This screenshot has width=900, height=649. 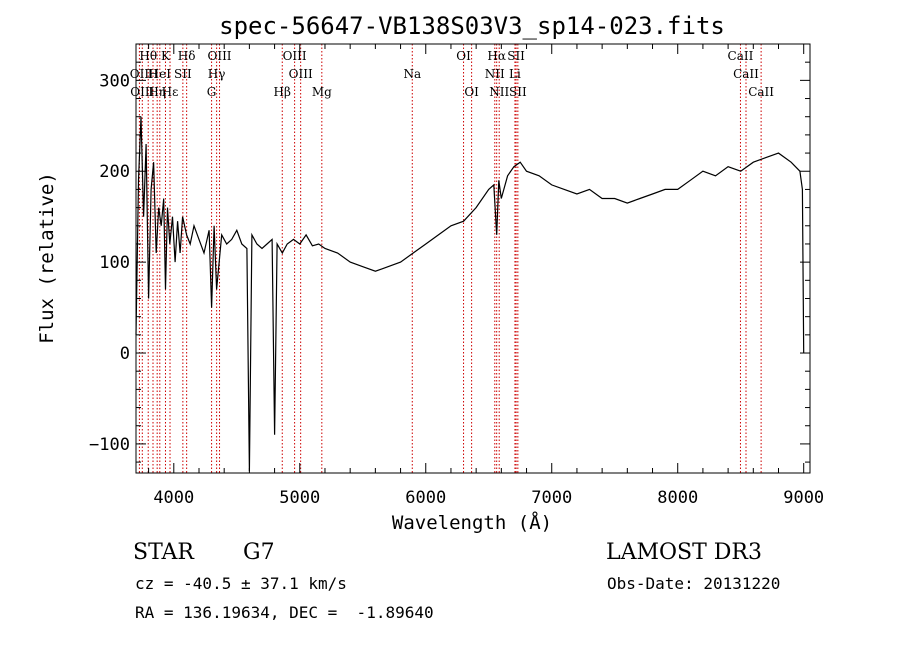 What do you see at coordinates (47, 258) in the screenshot?
I see `y-axis-label: Flux (relative)` at bounding box center [47, 258].